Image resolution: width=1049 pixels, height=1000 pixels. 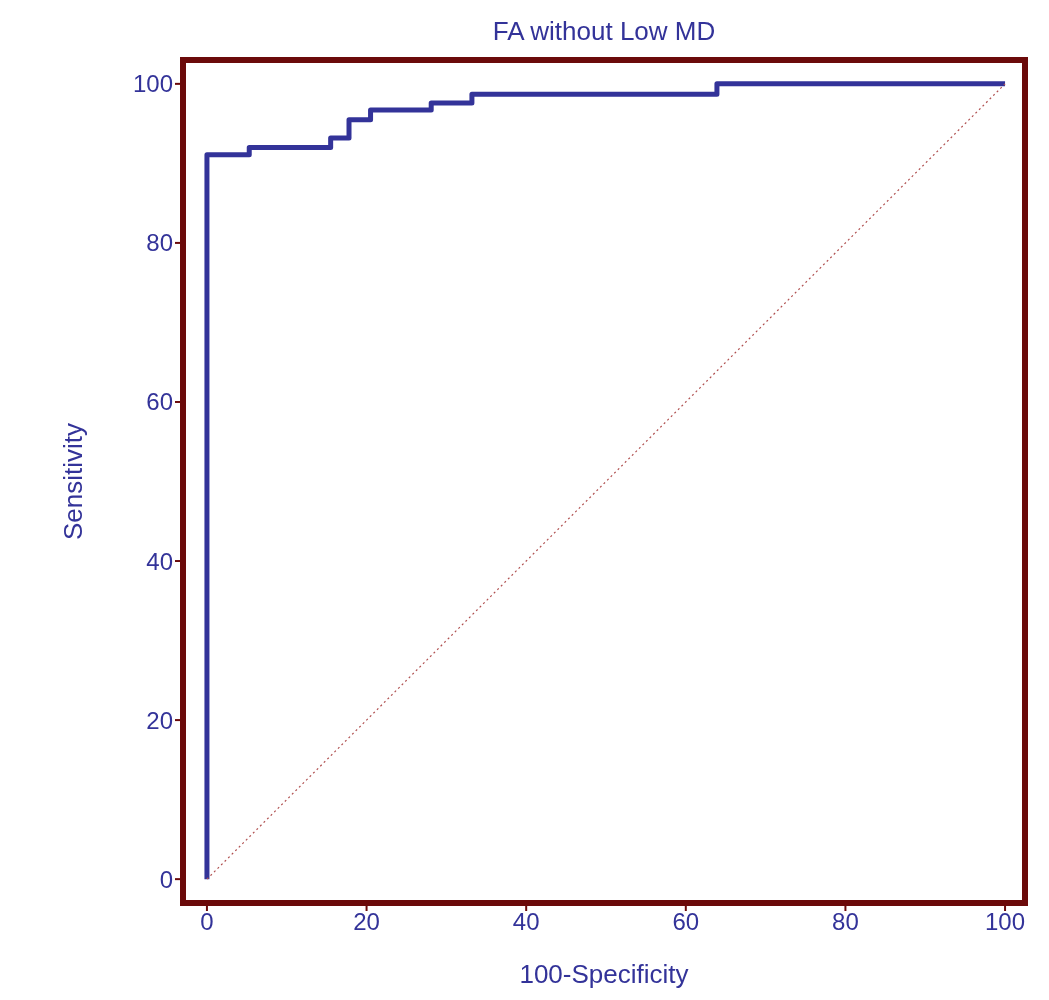 I want to click on x-tick-label: 0, so click(x=207, y=922).